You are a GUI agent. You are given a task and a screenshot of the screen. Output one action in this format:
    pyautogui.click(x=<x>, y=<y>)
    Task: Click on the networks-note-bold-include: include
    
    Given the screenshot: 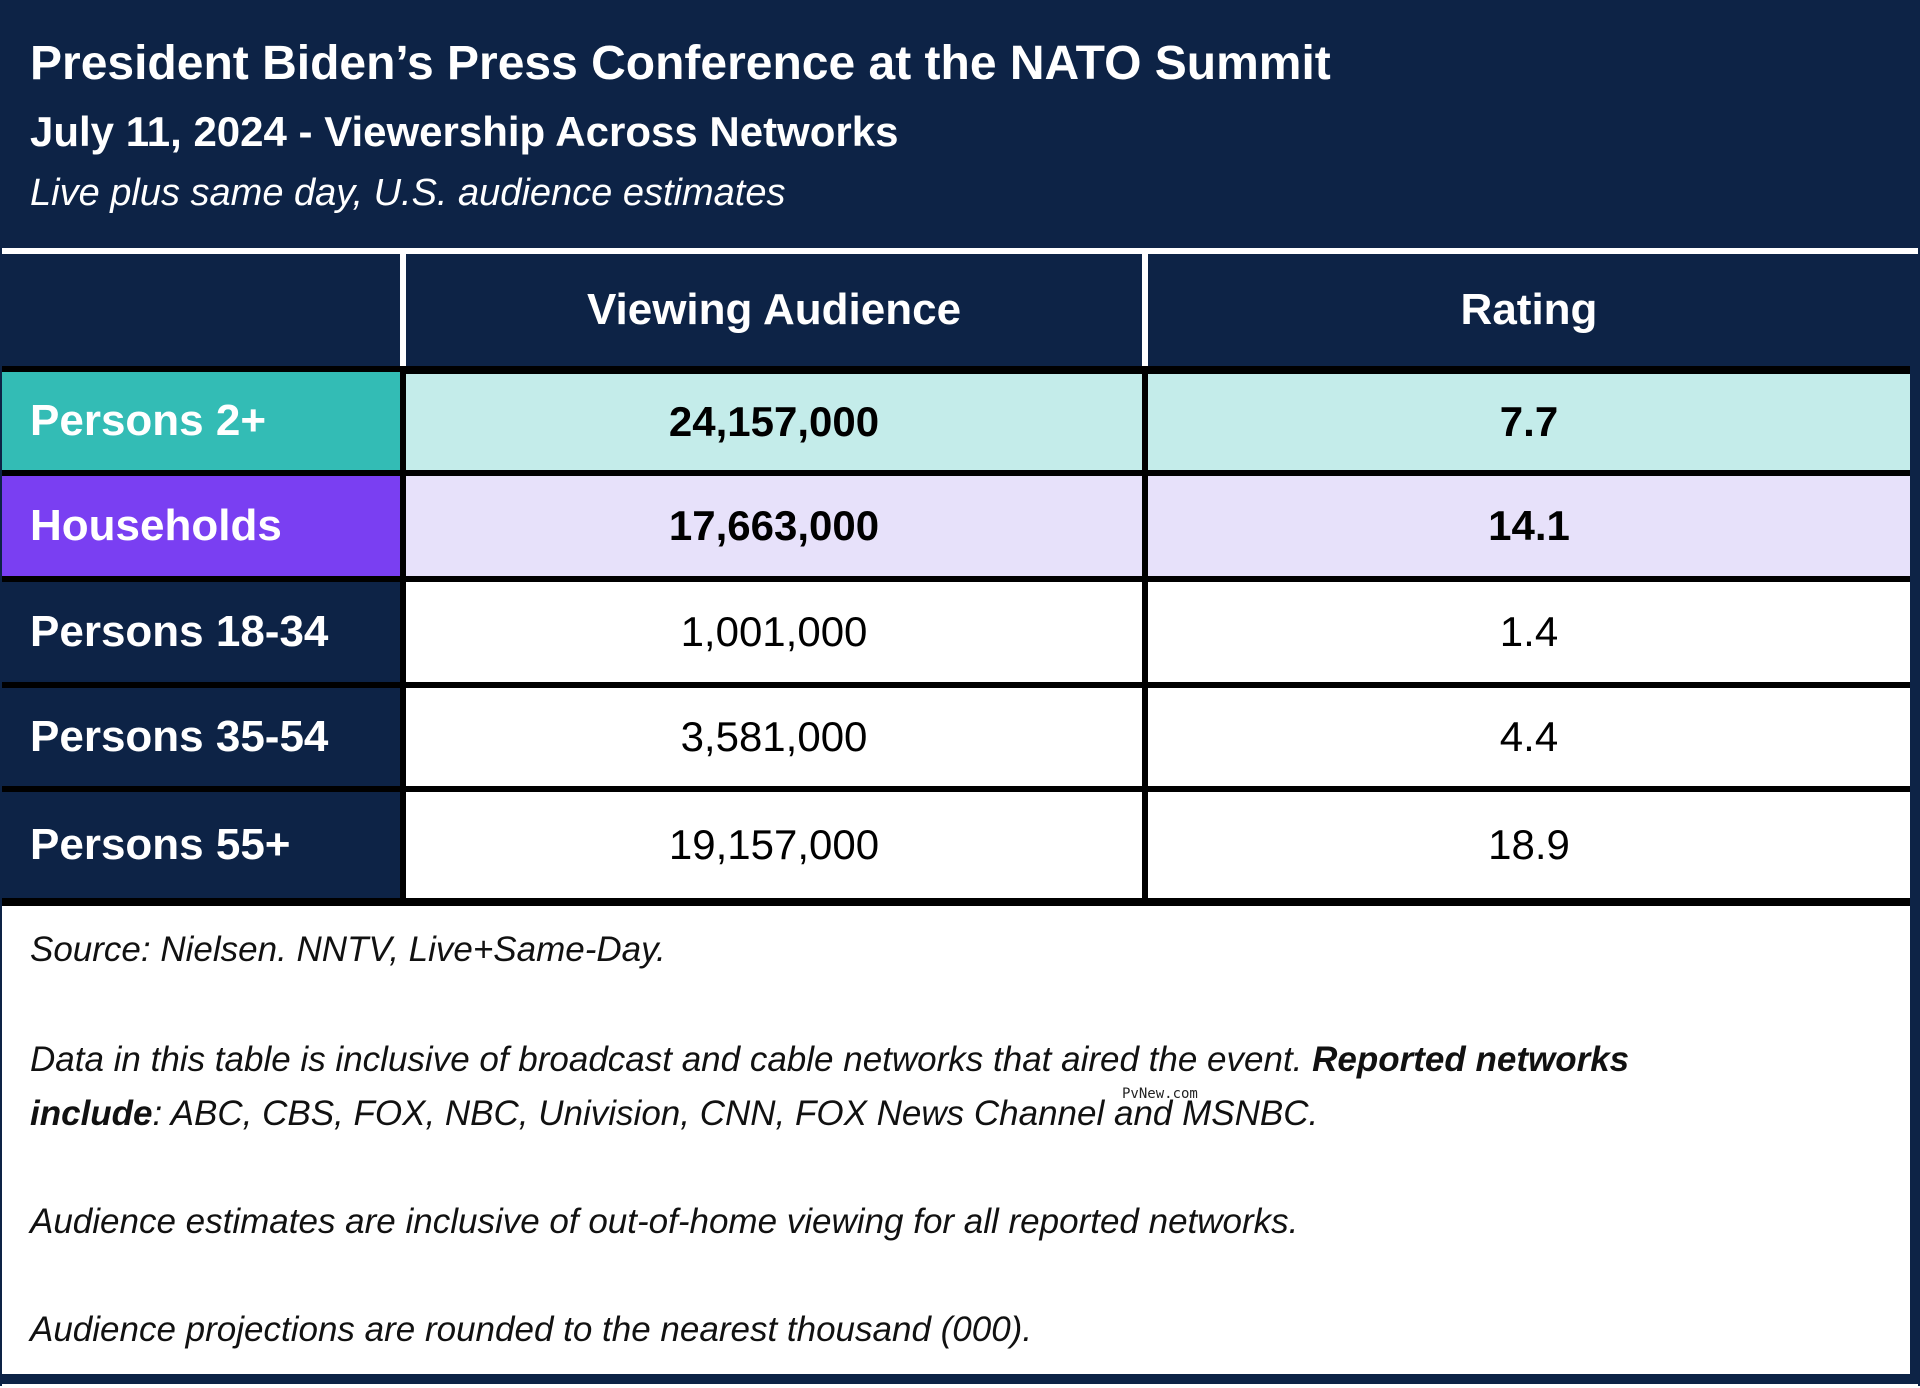 What is the action you would take?
    pyautogui.click(x=91, y=1113)
    